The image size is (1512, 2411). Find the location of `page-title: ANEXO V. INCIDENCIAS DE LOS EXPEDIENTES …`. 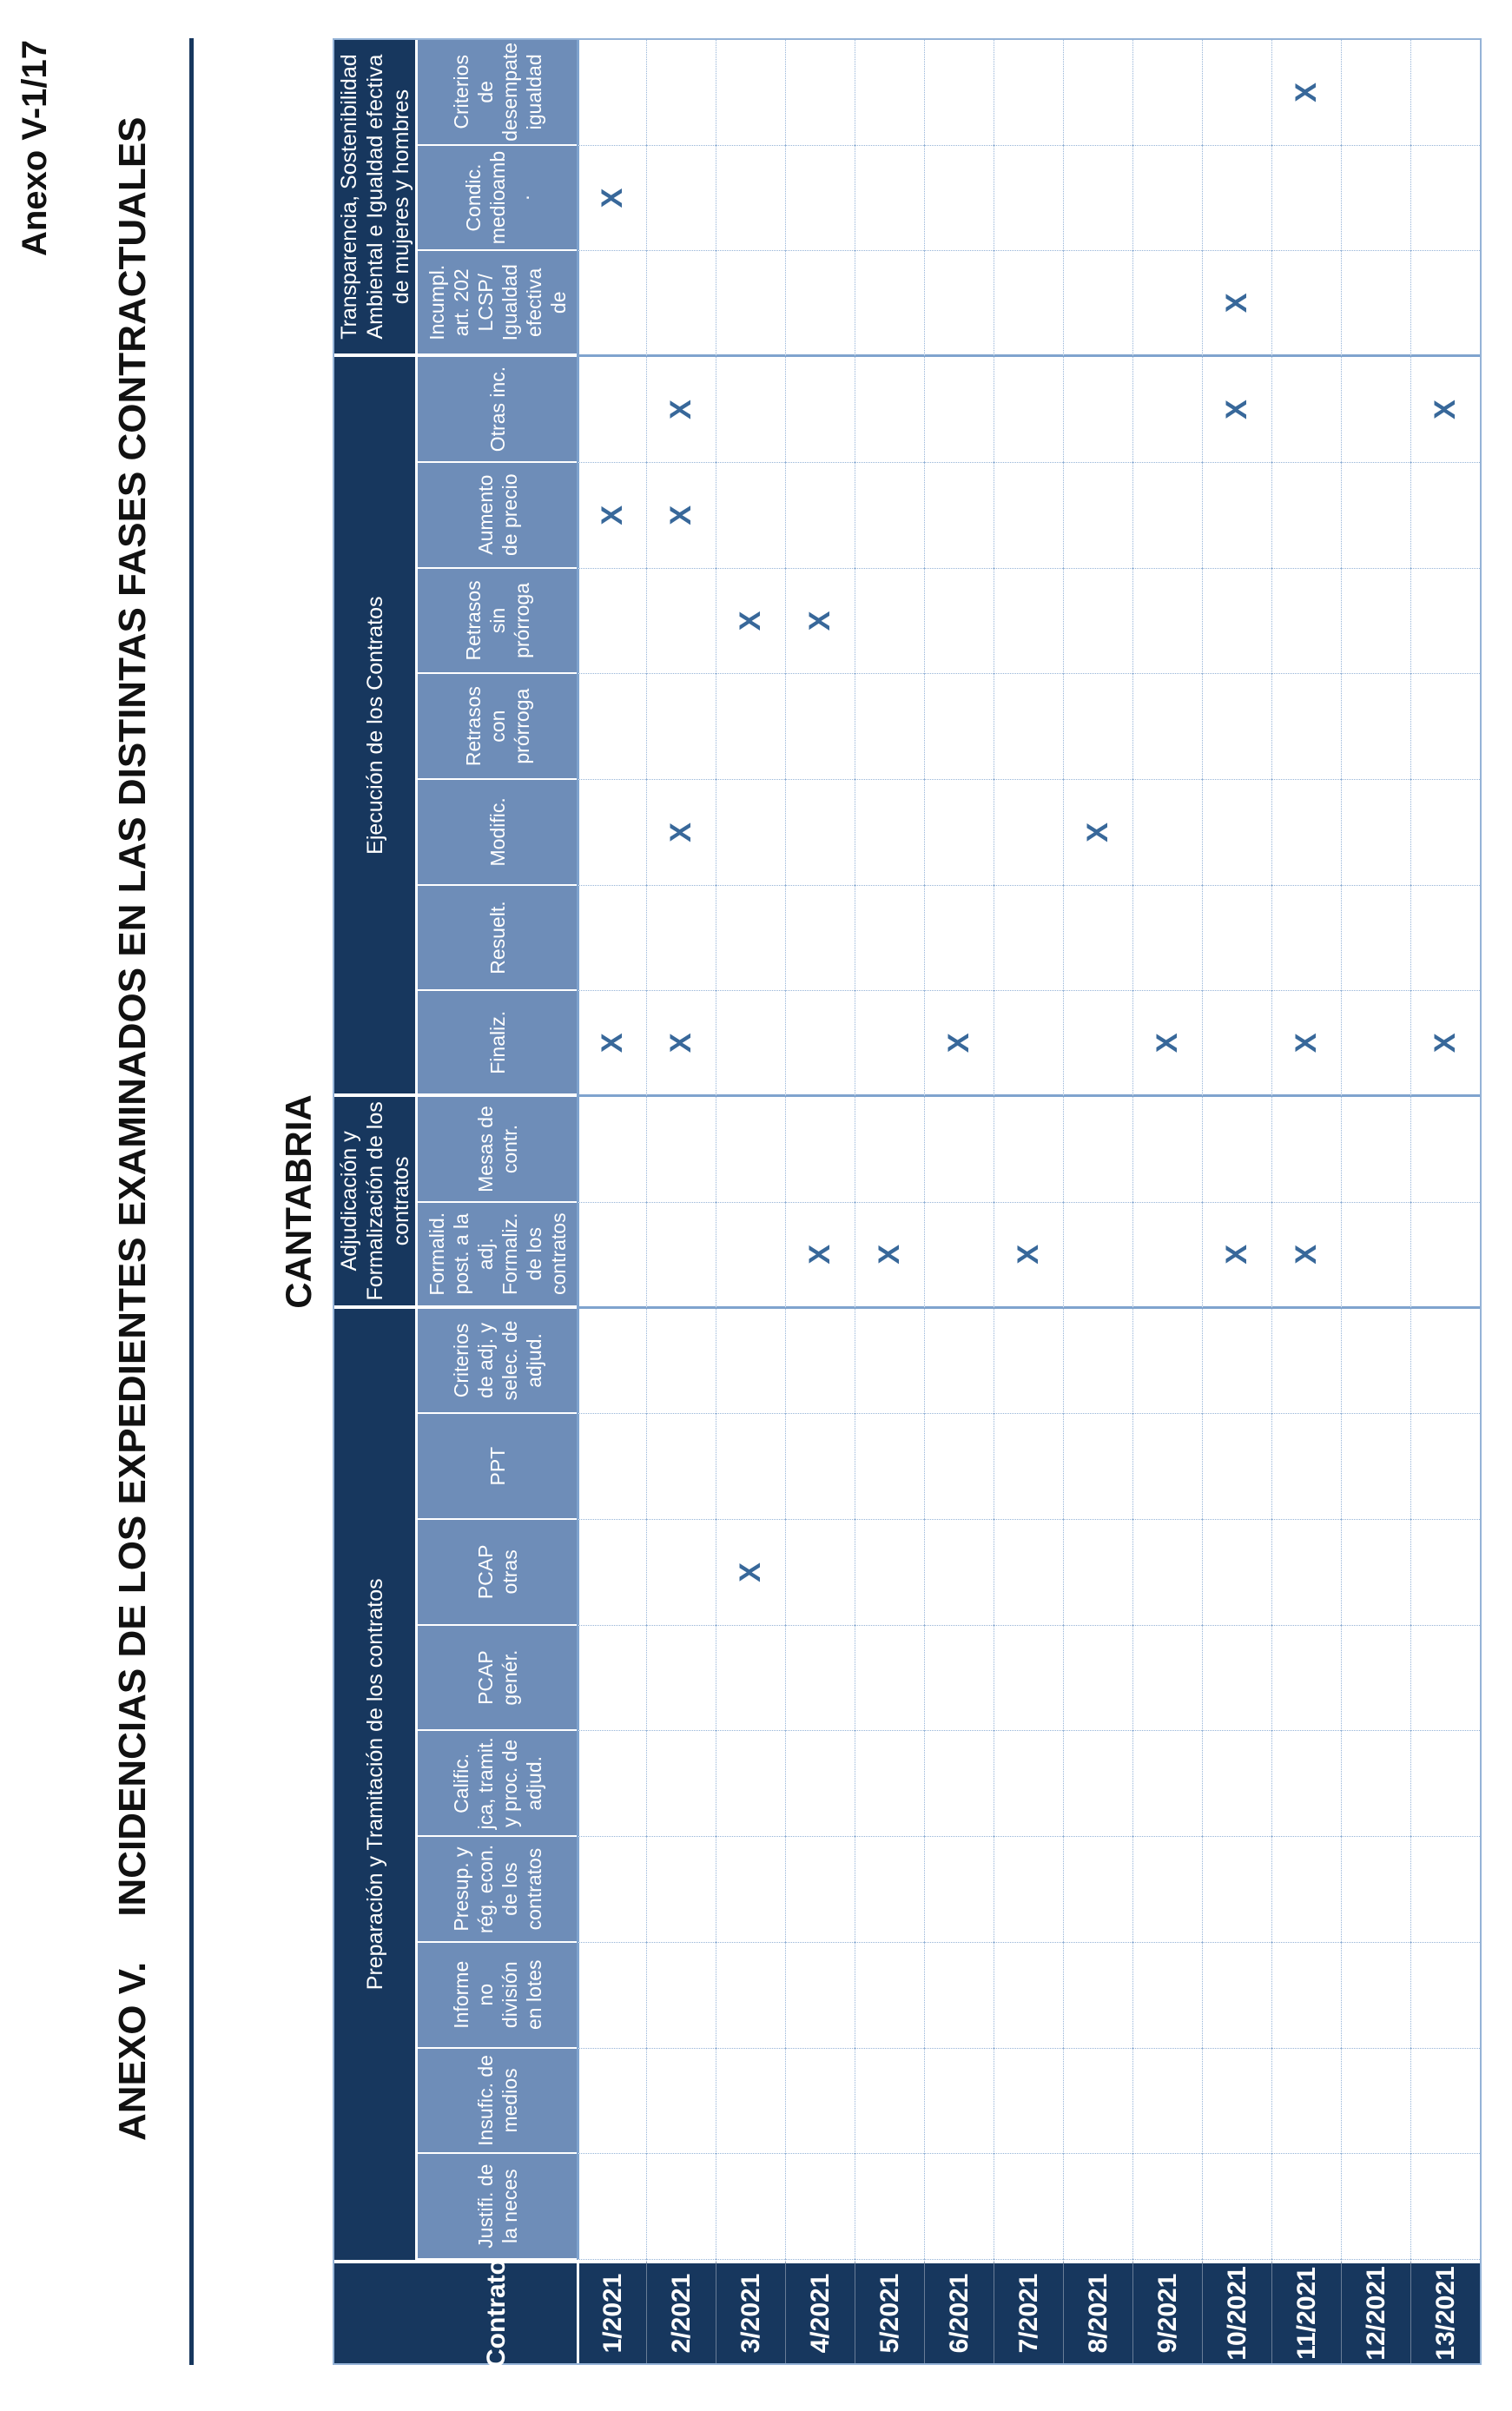

page-title: ANEXO V. INCIDENCIAS DE LOS EXPEDIENTES … is located at coordinates (133, 1128).